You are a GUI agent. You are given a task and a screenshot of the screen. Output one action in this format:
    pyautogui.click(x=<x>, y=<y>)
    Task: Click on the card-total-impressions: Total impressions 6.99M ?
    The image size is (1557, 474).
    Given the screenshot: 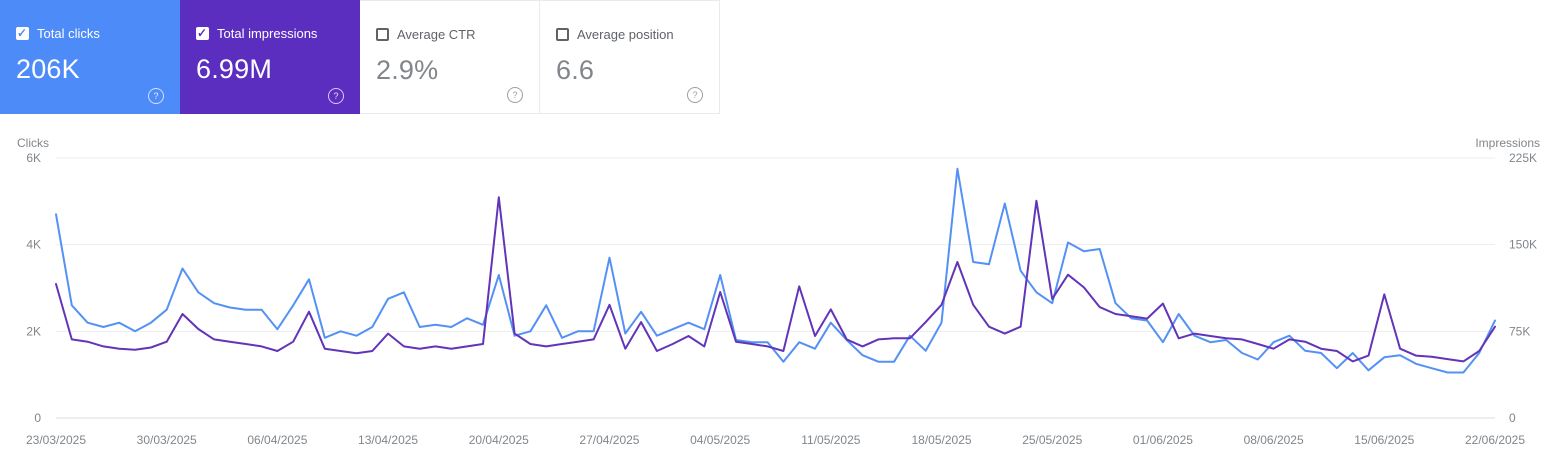 What is the action you would take?
    pyautogui.click(x=270, y=57)
    